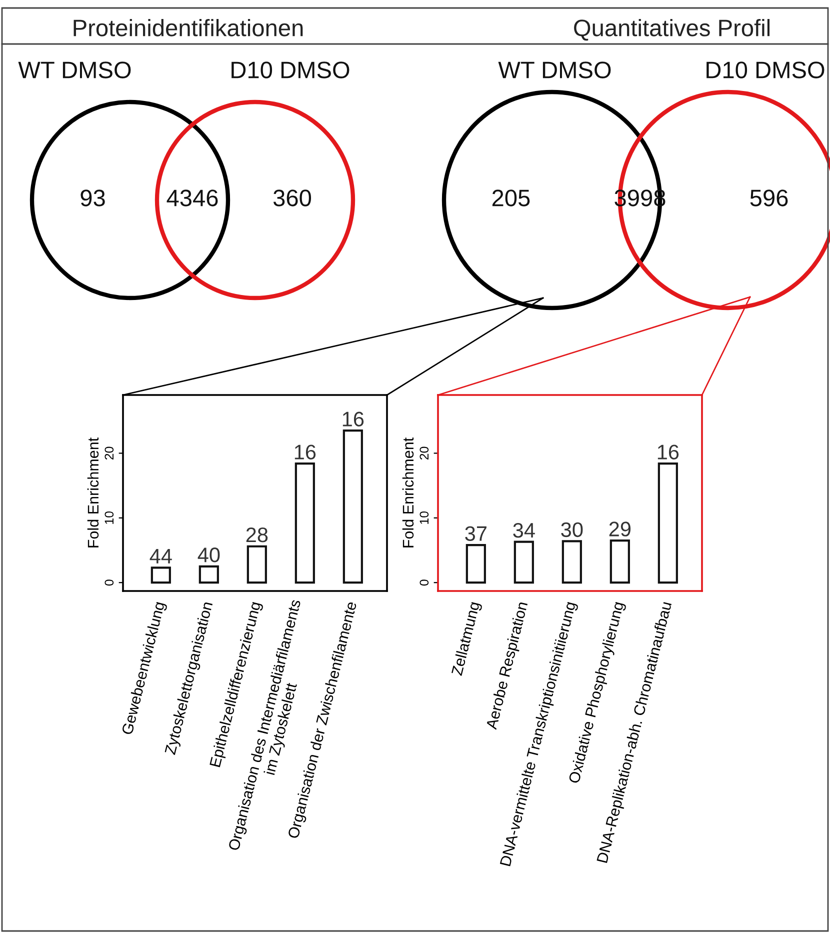  What do you see at coordinates (572, 530) in the screenshot?
I see `annotation: 30` at bounding box center [572, 530].